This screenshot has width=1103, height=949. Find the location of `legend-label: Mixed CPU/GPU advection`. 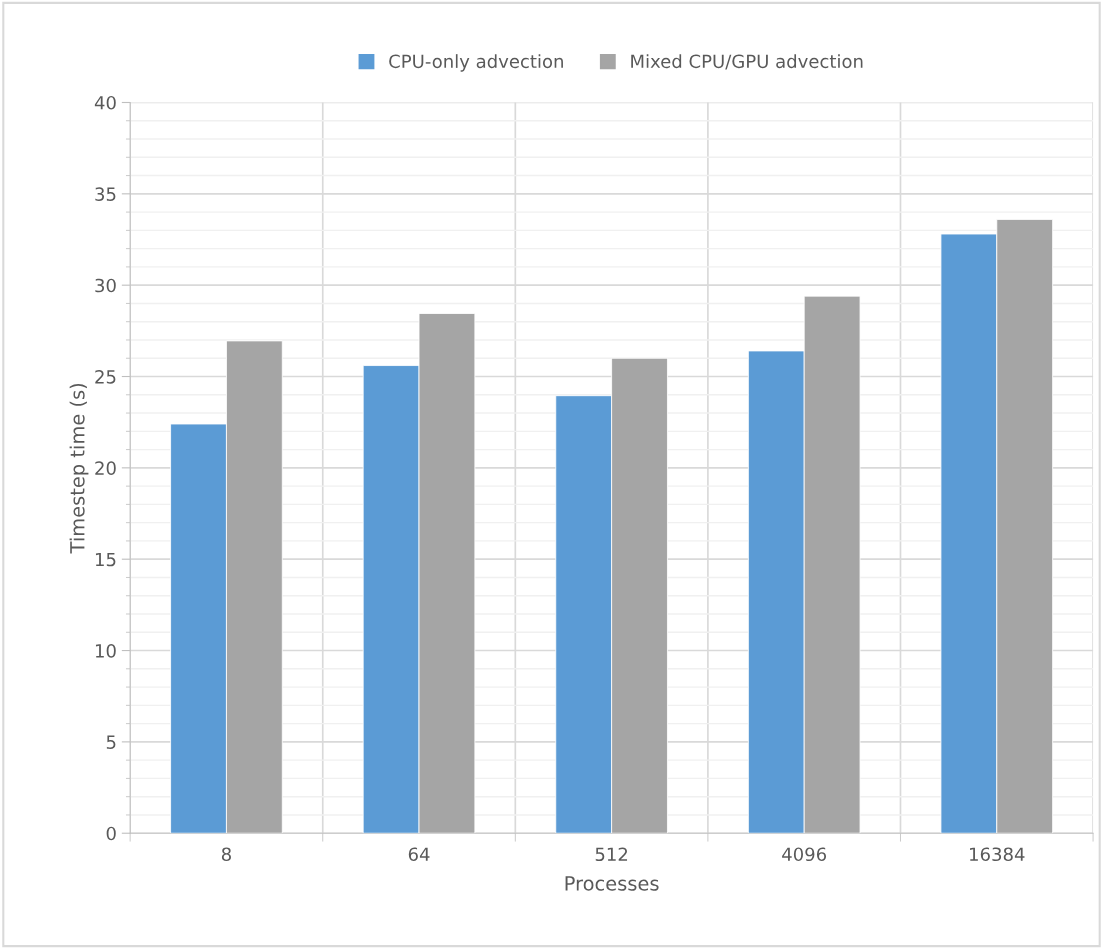

legend-label: Mixed CPU/GPU advection is located at coordinates (747, 62).